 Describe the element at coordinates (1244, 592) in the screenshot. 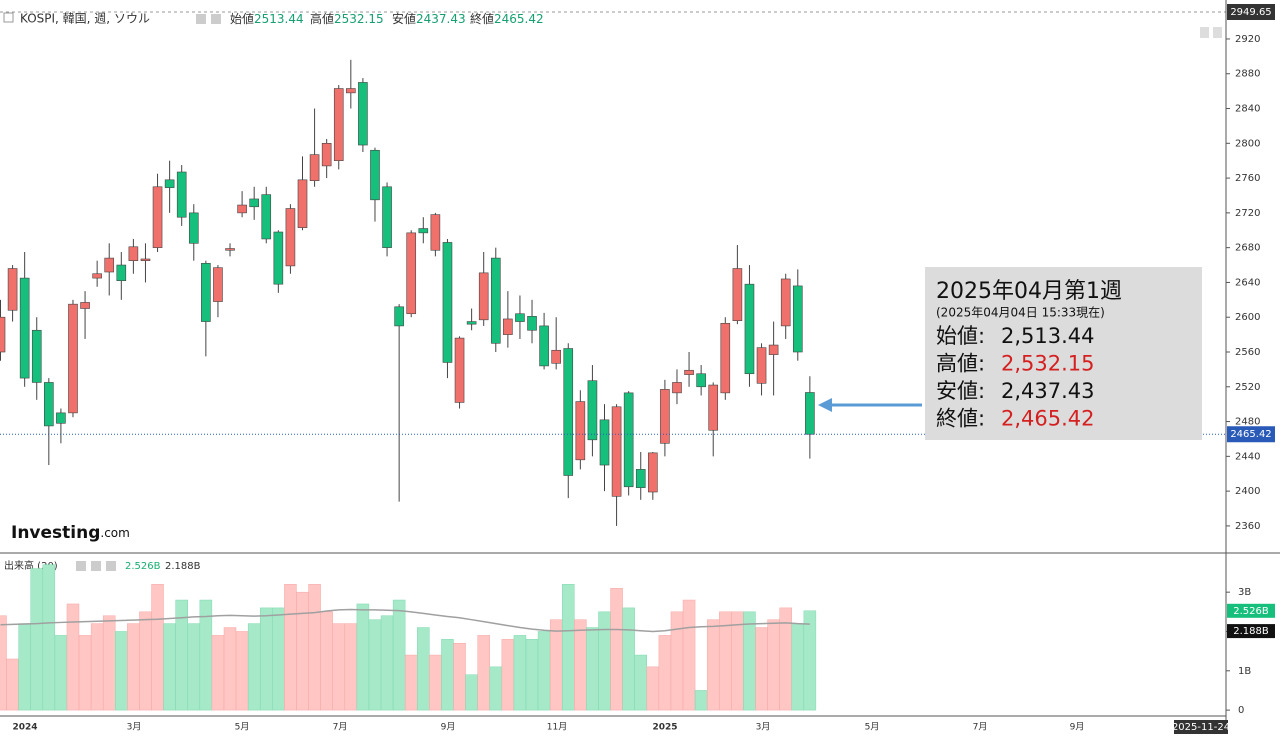

I see `volume-tick-label: 3B` at that location.